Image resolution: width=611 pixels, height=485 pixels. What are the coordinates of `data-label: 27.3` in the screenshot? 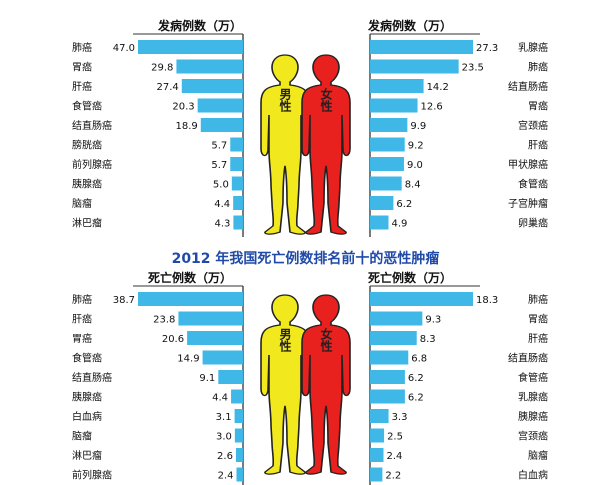 It's located at (487, 48).